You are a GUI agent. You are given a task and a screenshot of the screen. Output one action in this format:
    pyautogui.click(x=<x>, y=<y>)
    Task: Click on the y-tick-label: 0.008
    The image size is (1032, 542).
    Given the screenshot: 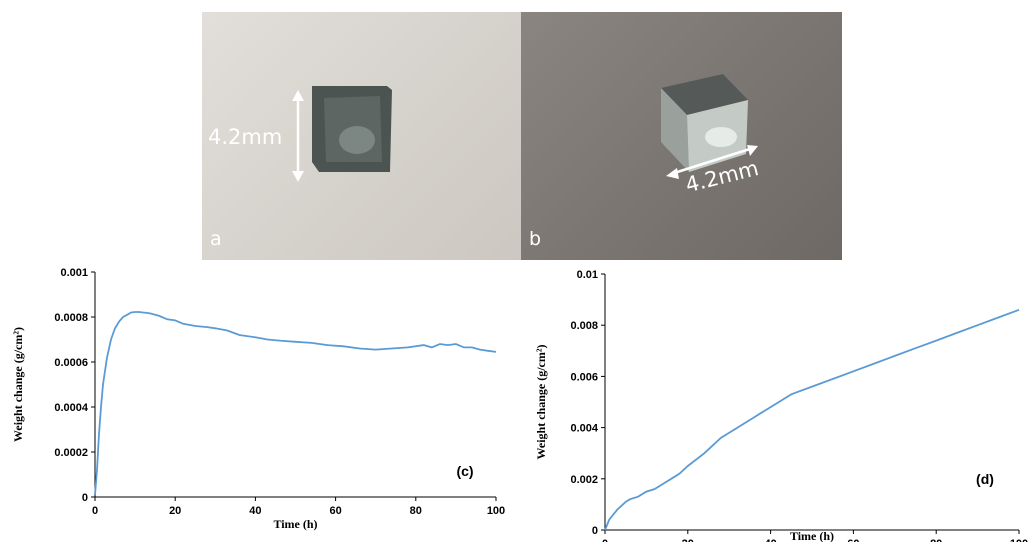 What is the action you would take?
    pyautogui.click(x=584, y=326)
    